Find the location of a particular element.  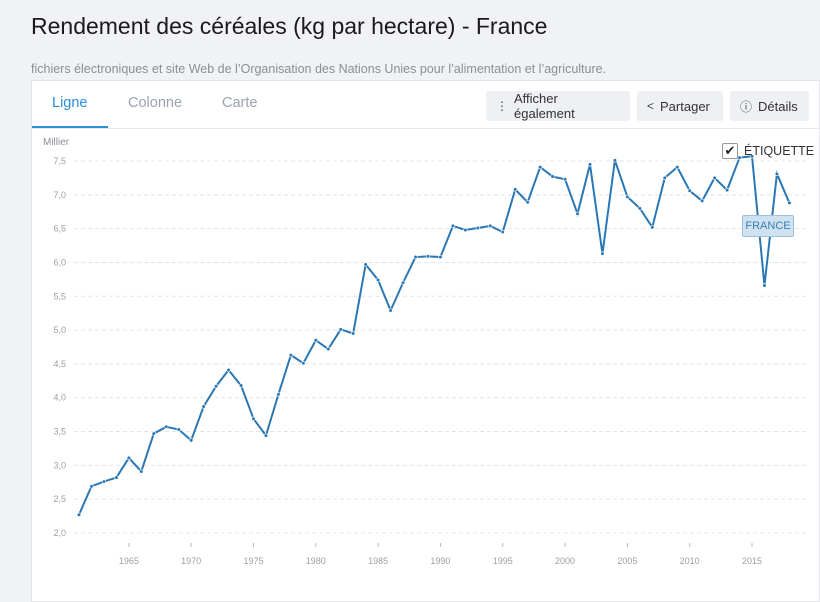

y-tick-label: 4,0 is located at coordinates (59, 398).